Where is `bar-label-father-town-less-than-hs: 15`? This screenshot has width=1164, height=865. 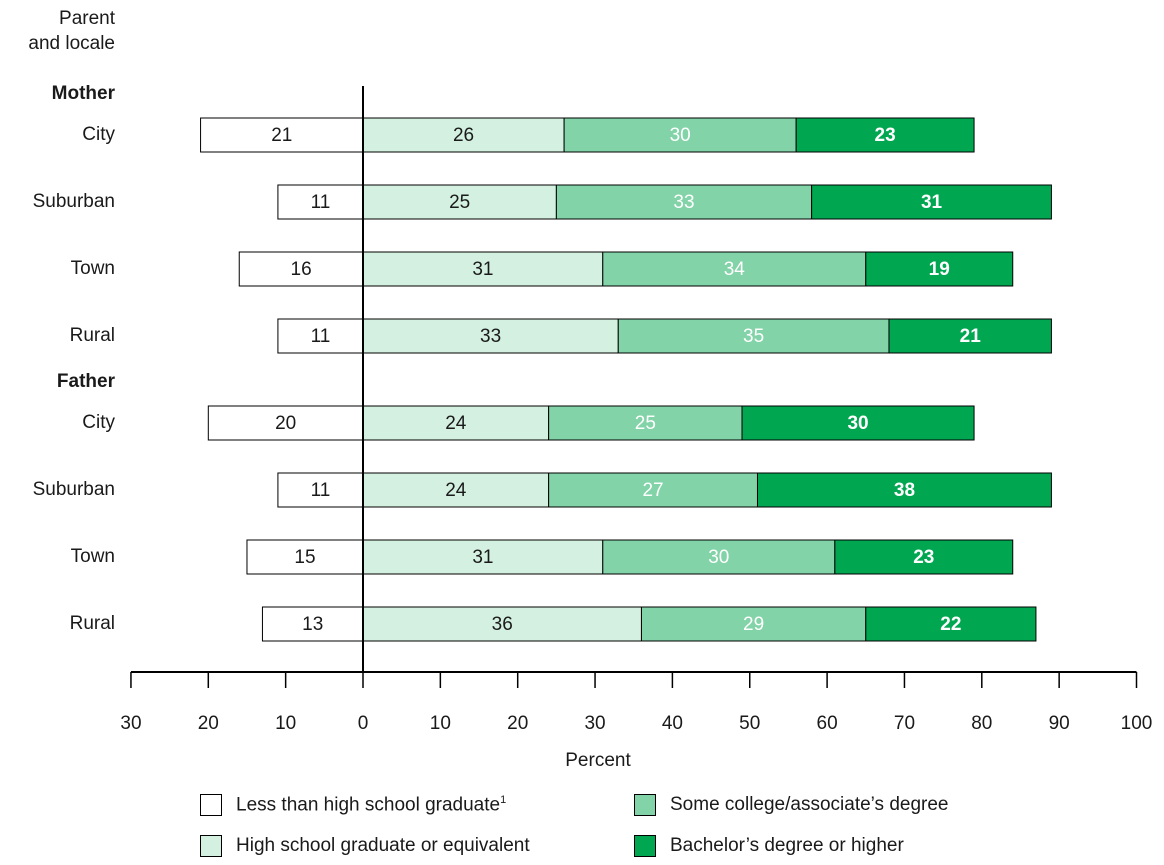
bar-label-father-town-less-than-hs: 15 is located at coordinates (304, 557).